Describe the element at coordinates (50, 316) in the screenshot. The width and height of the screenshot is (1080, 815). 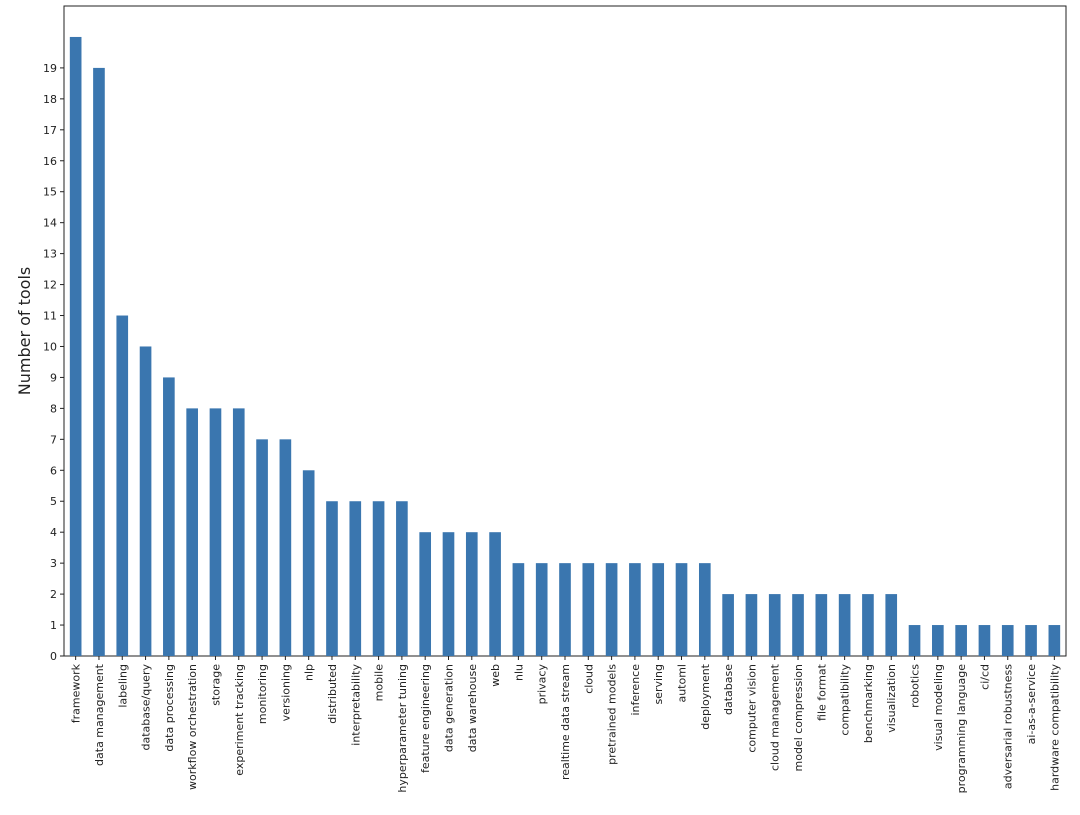
I see `y-tick-label: 11` at that location.